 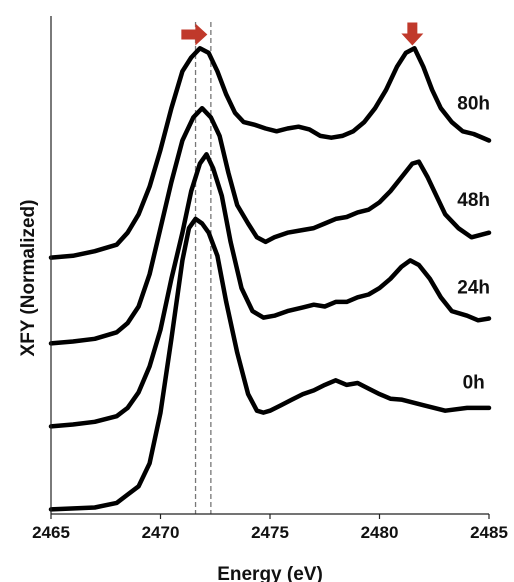 What do you see at coordinates (473, 243) in the screenshot?
I see `series-labels: 0h 24h 48h 80h` at bounding box center [473, 243].